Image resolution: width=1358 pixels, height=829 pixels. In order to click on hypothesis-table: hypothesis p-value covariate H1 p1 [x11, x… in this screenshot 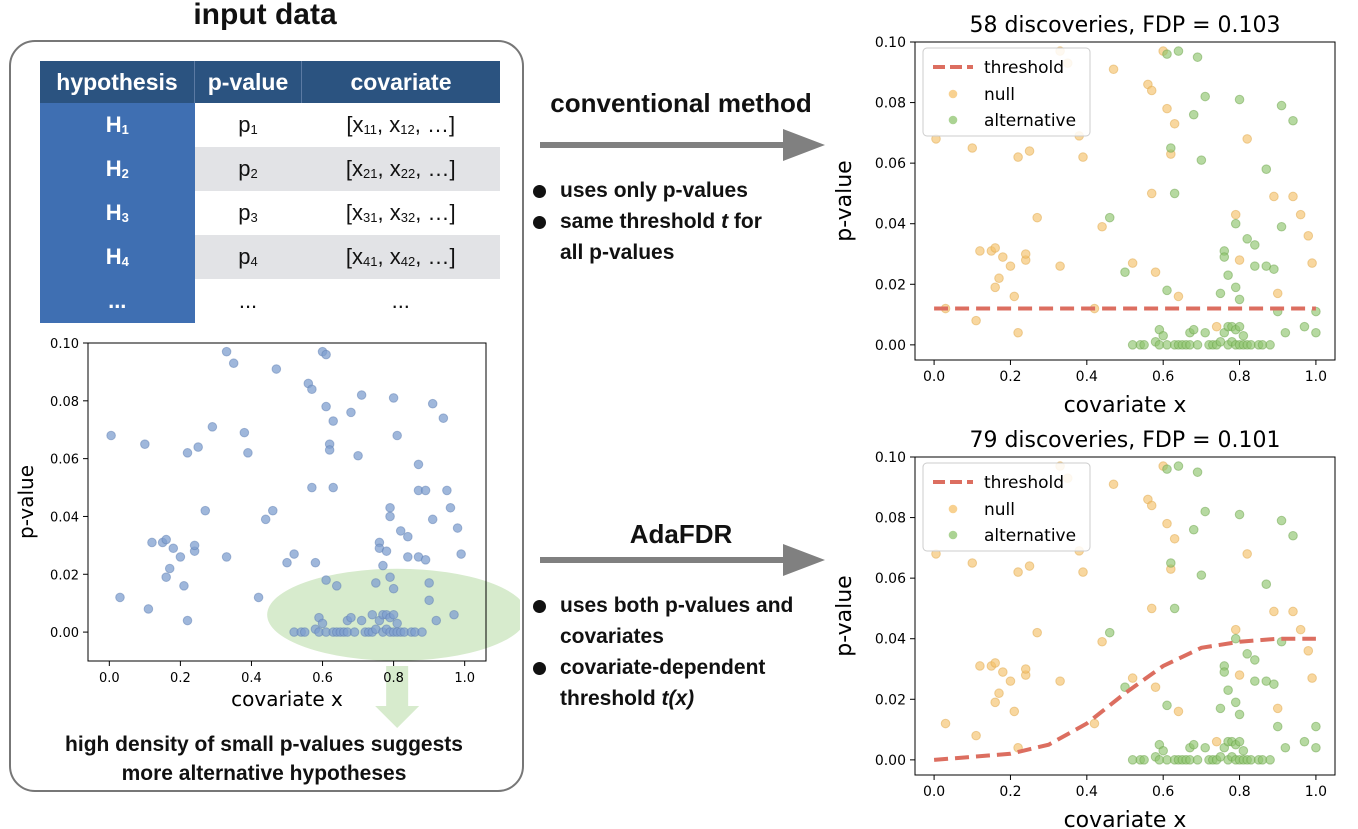, I will do `click(270, 192)`.